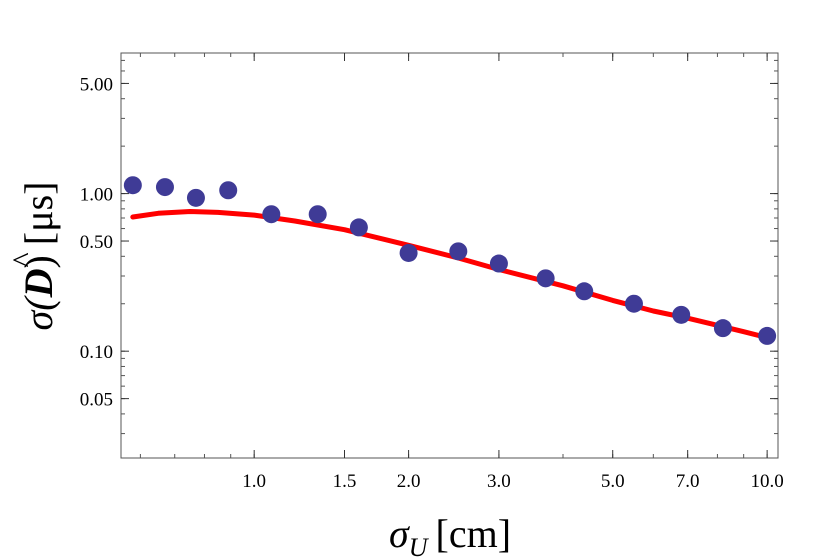 The image size is (830, 557). I want to click on x-tick-label: 1.0, so click(254, 481).